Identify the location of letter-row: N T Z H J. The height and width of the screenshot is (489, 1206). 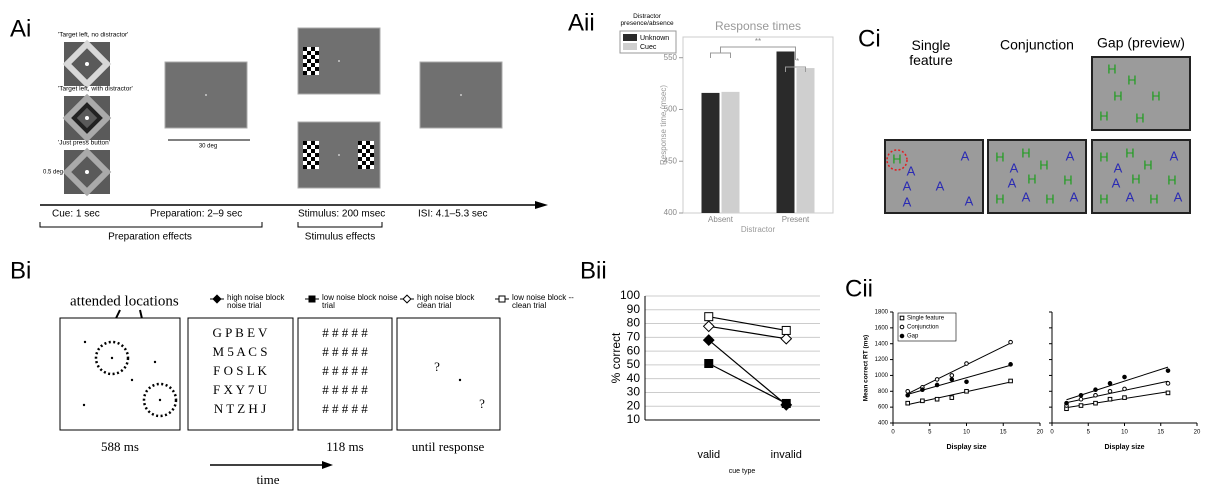
(240, 408).